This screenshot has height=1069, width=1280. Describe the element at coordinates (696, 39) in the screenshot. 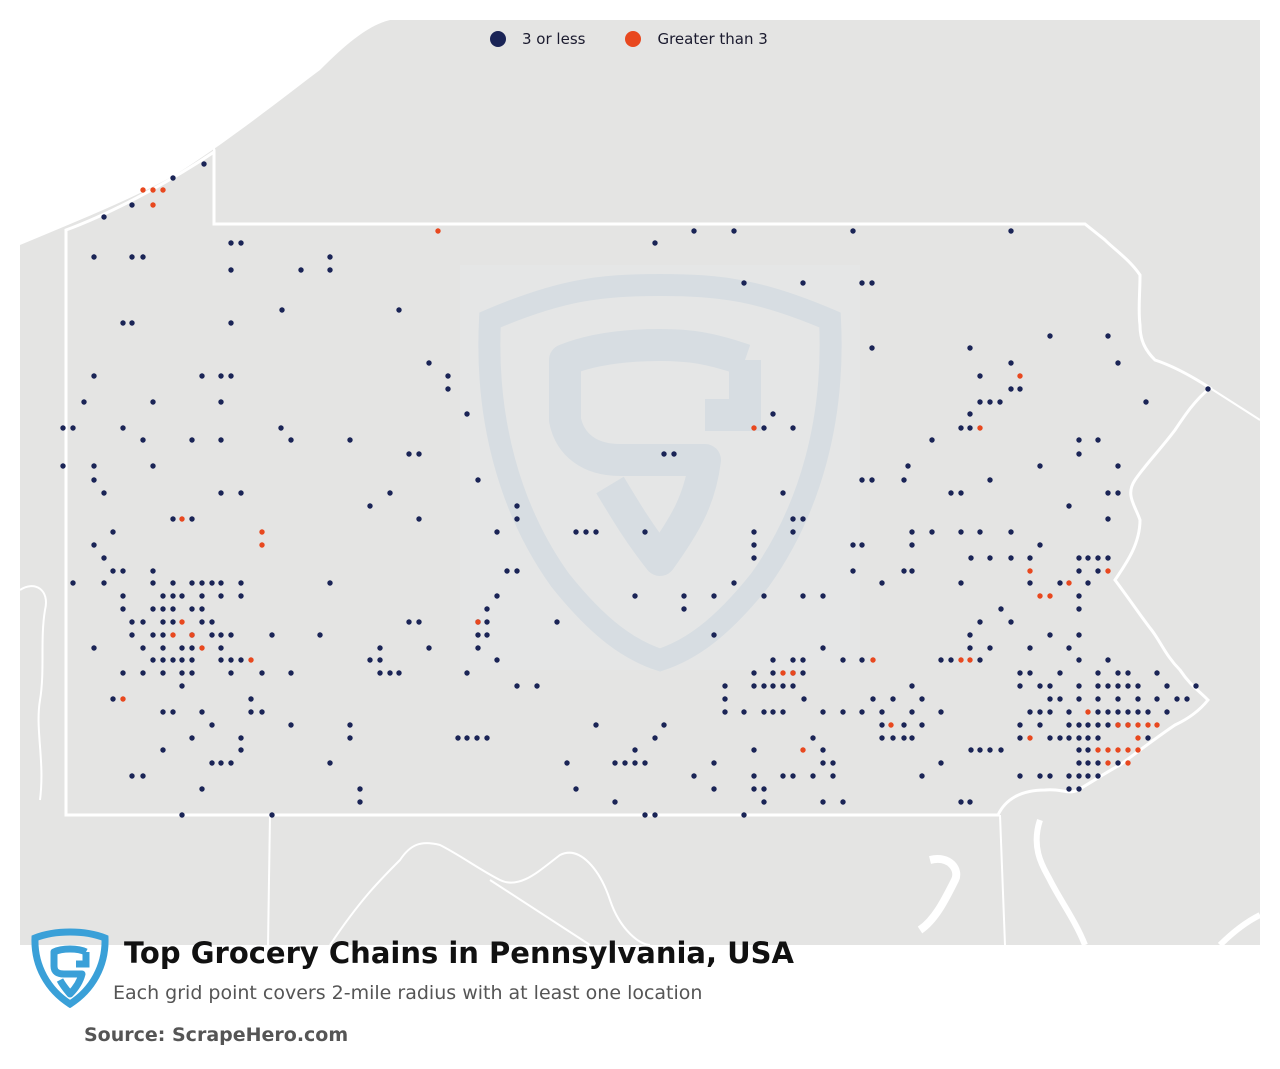

I see `legend-item-high: Greater than 3` at that location.